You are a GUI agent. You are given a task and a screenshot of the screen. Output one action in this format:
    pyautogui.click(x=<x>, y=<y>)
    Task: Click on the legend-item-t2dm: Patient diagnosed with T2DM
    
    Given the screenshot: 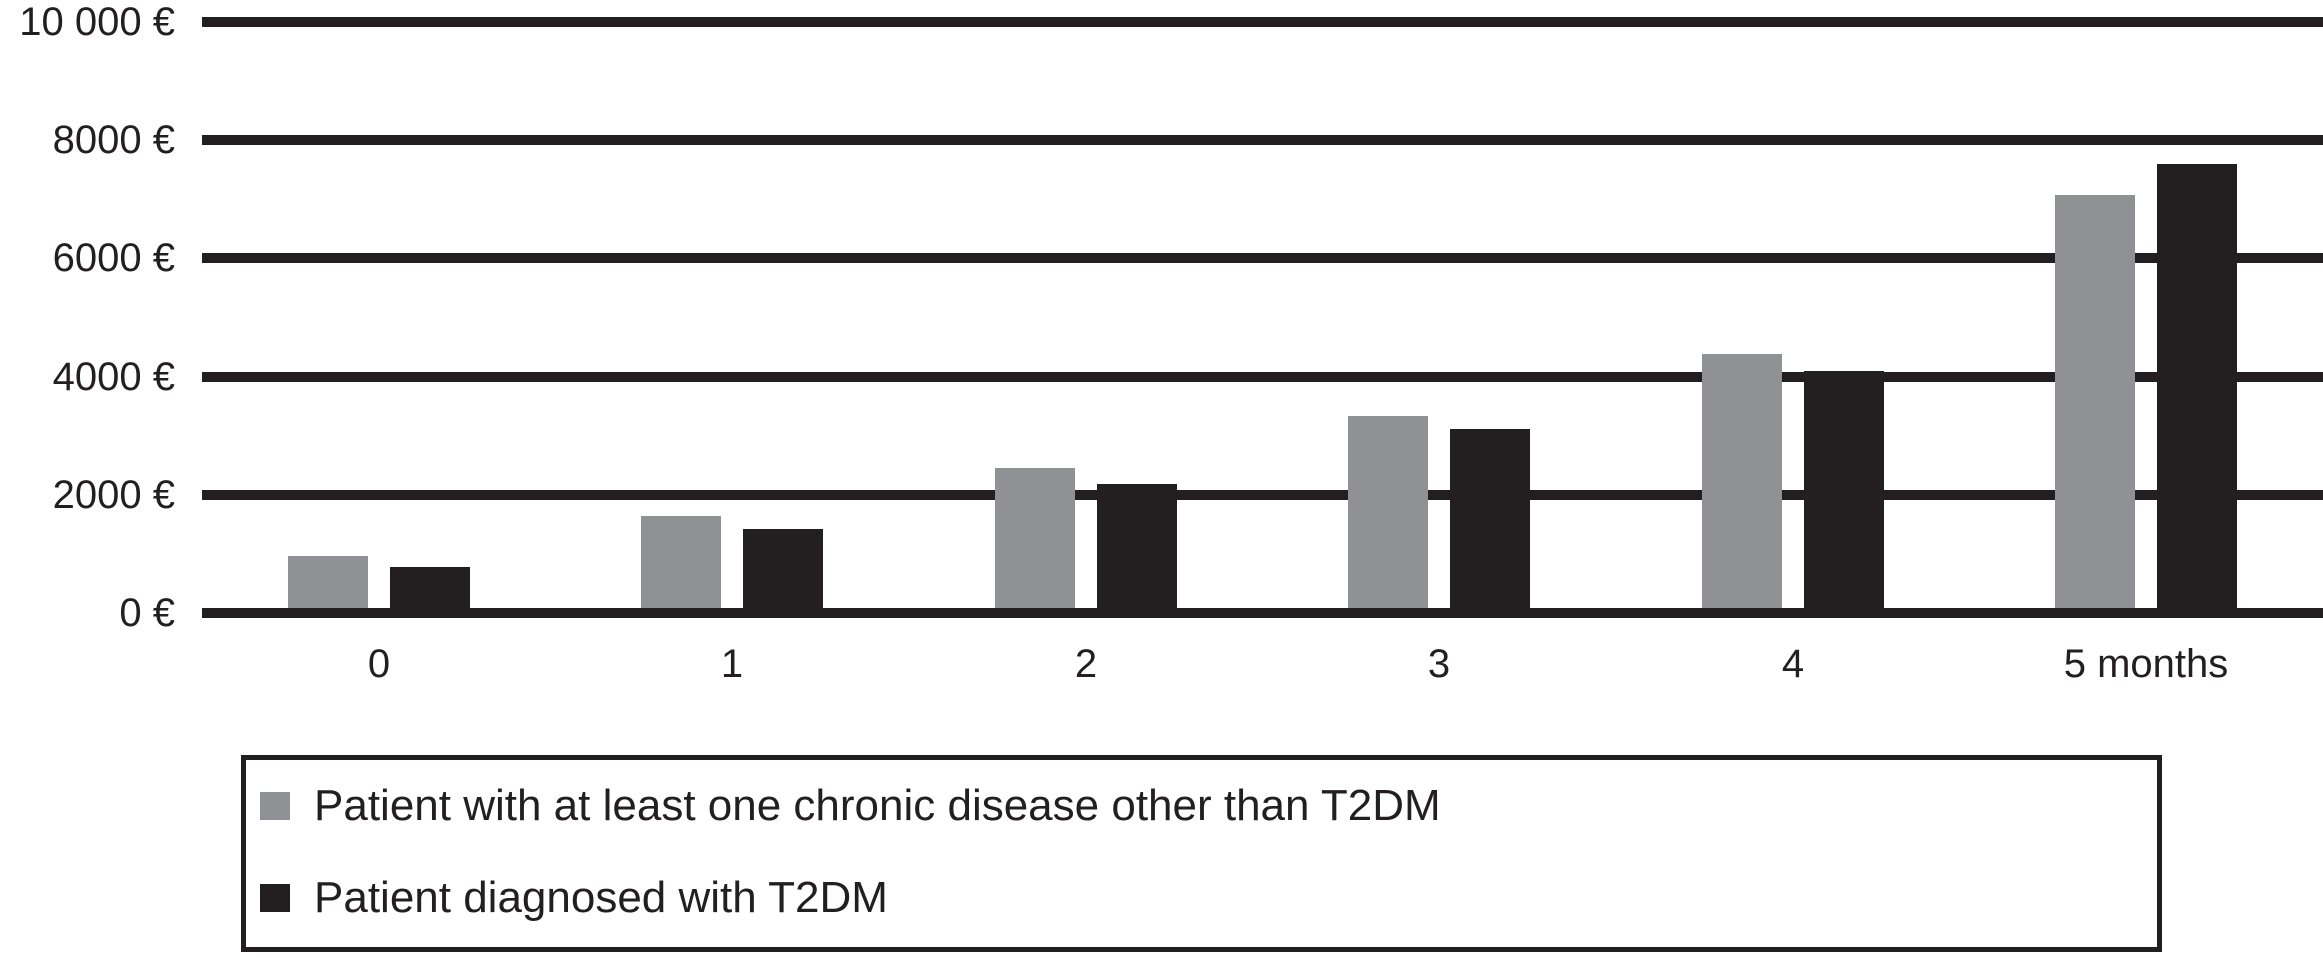 What is the action you would take?
    pyautogui.click(x=574, y=898)
    